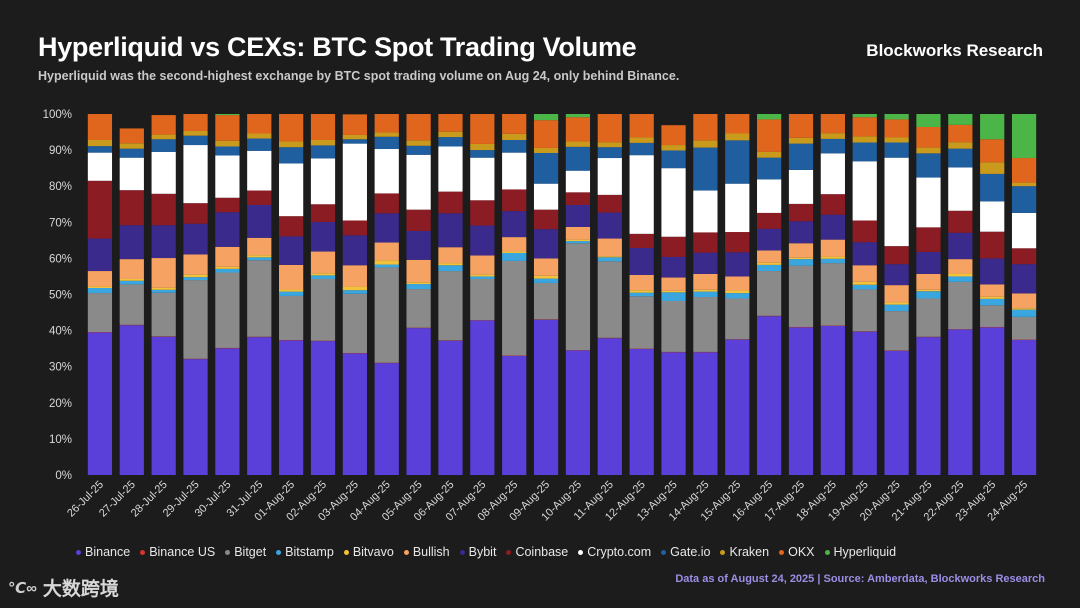  What do you see at coordinates (509, 552) in the screenshot?
I see `legend-swatch` at bounding box center [509, 552].